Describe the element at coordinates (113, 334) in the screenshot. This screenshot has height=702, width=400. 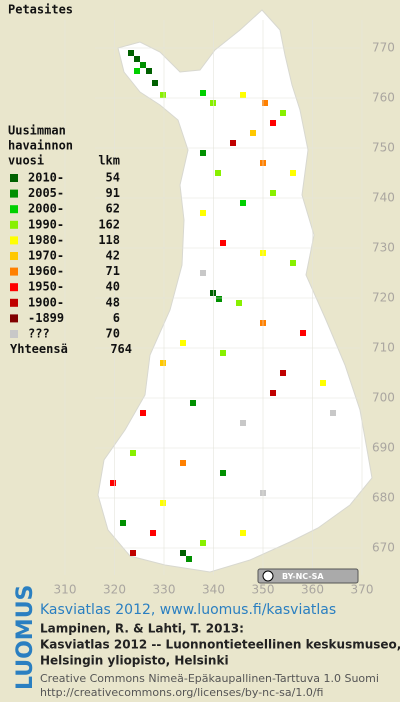
I see `legend-count: 70` at that location.